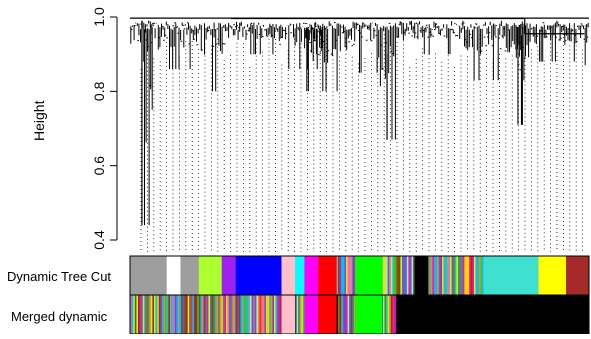  I want to click on dynamic-tree-cut-label: Dynamic Tree Cut, so click(59, 276).